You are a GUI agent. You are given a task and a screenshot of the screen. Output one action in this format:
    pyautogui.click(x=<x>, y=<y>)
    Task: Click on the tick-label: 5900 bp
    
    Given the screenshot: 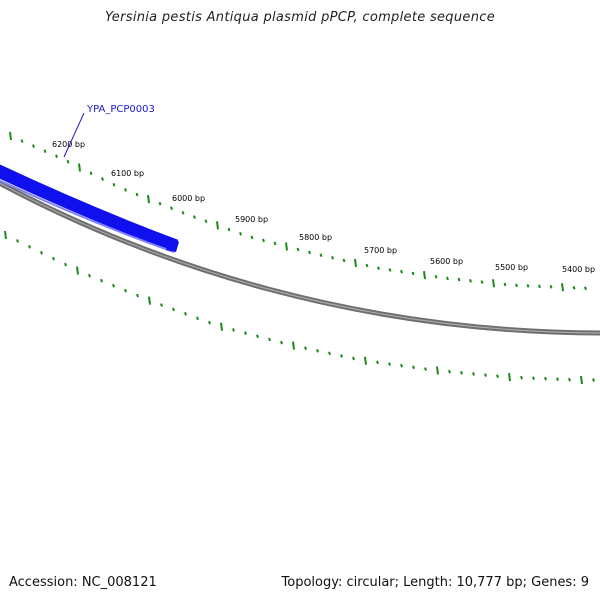 What is the action you would take?
    pyautogui.click(x=251, y=219)
    